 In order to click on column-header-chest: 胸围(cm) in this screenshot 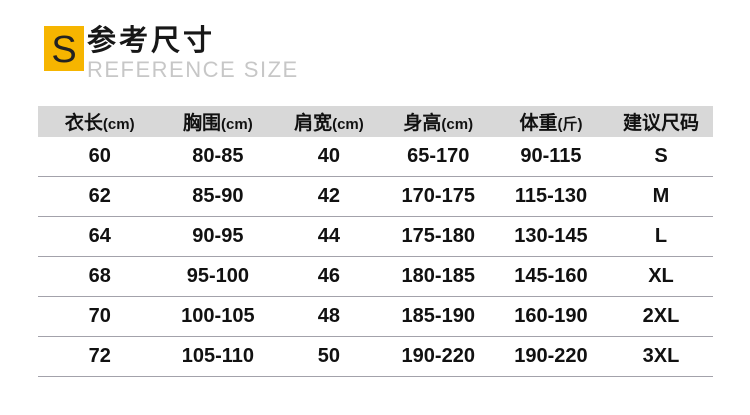, I will do `click(218, 123)`.